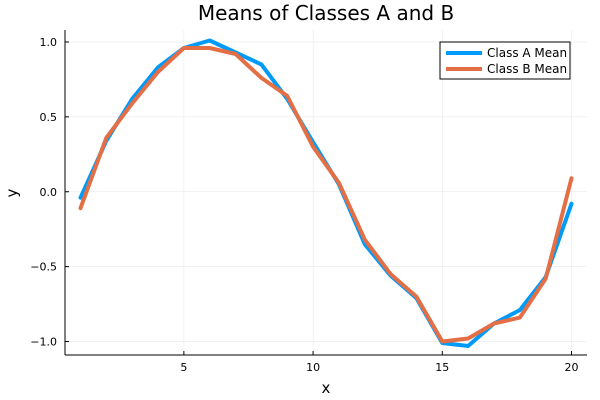 This screenshot has height=400, width=600. What do you see at coordinates (183, 367) in the screenshot?
I see `x-tick-label-0: 5` at bounding box center [183, 367].